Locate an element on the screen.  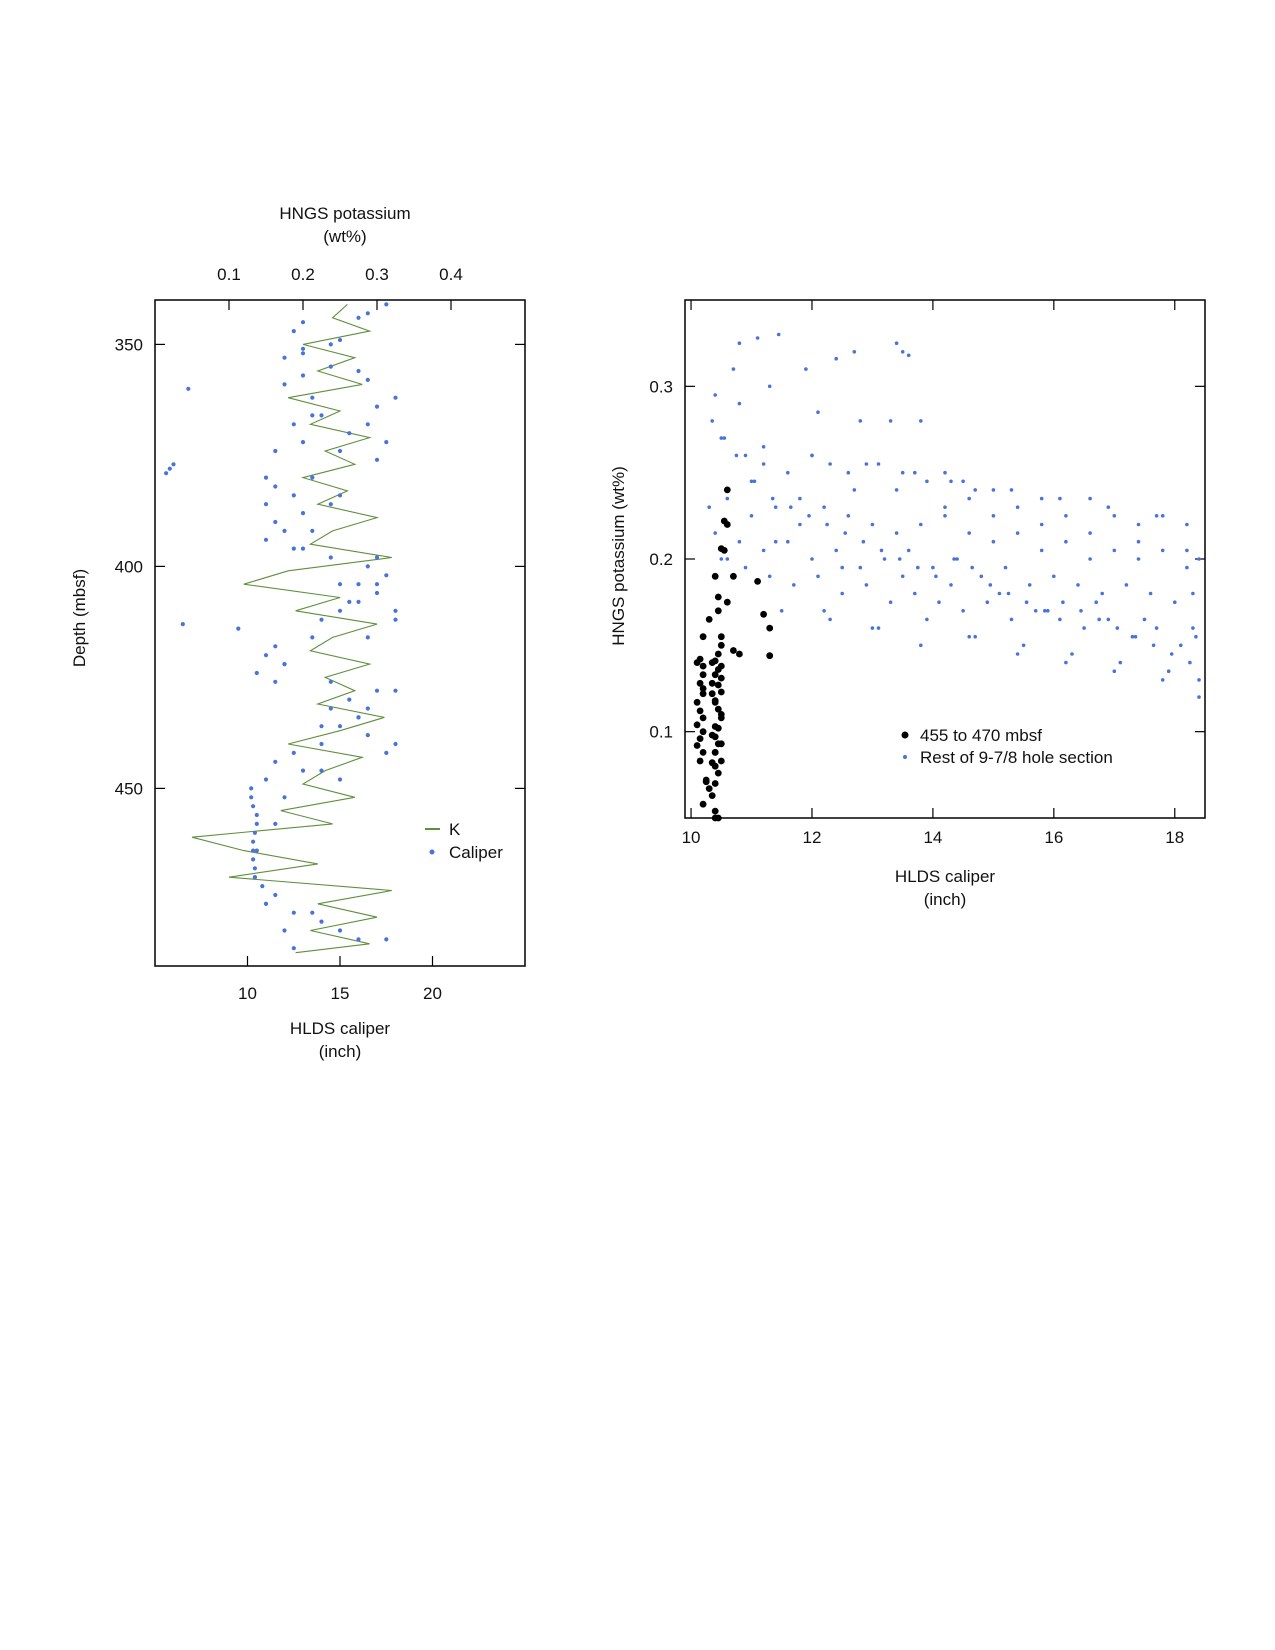
depth-axis-ticks: 350 400 450 is located at coordinates (320, 566).